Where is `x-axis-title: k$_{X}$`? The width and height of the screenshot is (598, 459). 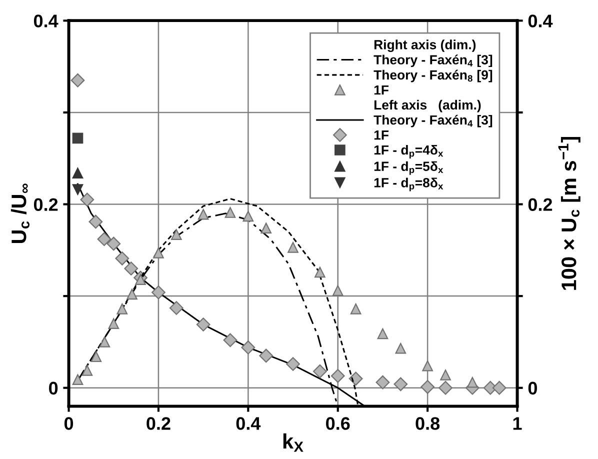
x-axis-title: k$_{X}$ is located at coordinates (293, 442).